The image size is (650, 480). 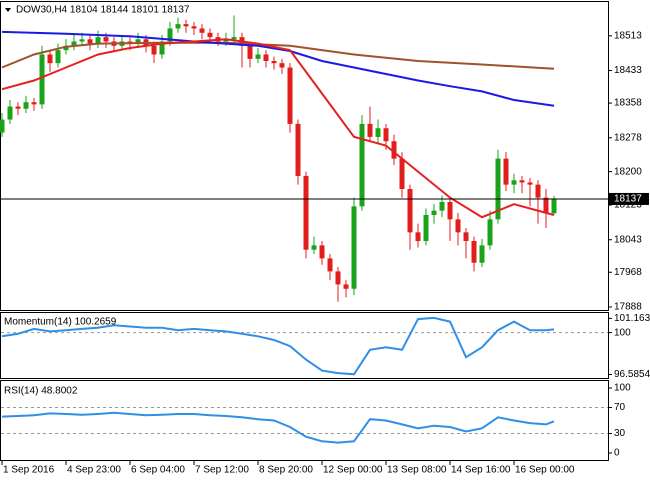 I want to click on panel-title: RSI(14) 48.8002, so click(x=41, y=391).